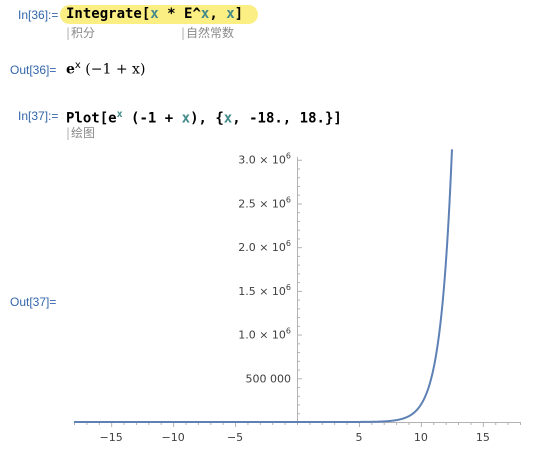 The width and height of the screenshot is (548, 453). I want to click on hint-integrate: |积分, so click(81, 33).